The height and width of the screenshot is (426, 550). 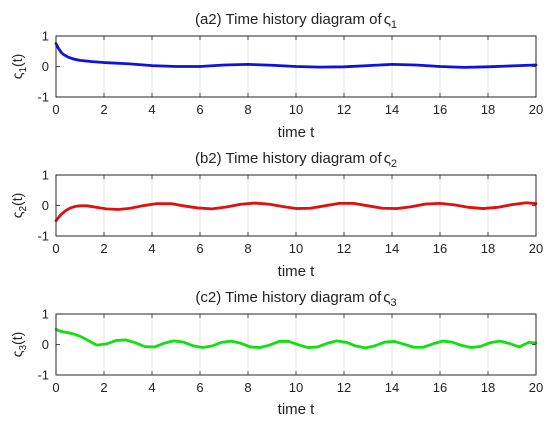 What do you see at coordinates (23, 209) in the screenshot?
I see `y-axis-label-subscript: 2` at bounding box center [23, 209].